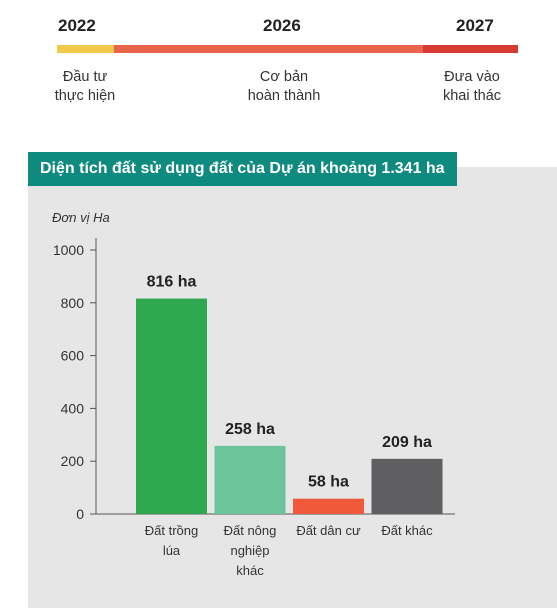  Describe the element at coordinates (284, 77) in the screenshot. I see `timeline-label-middle-line-1: Cơ bản` at that location.